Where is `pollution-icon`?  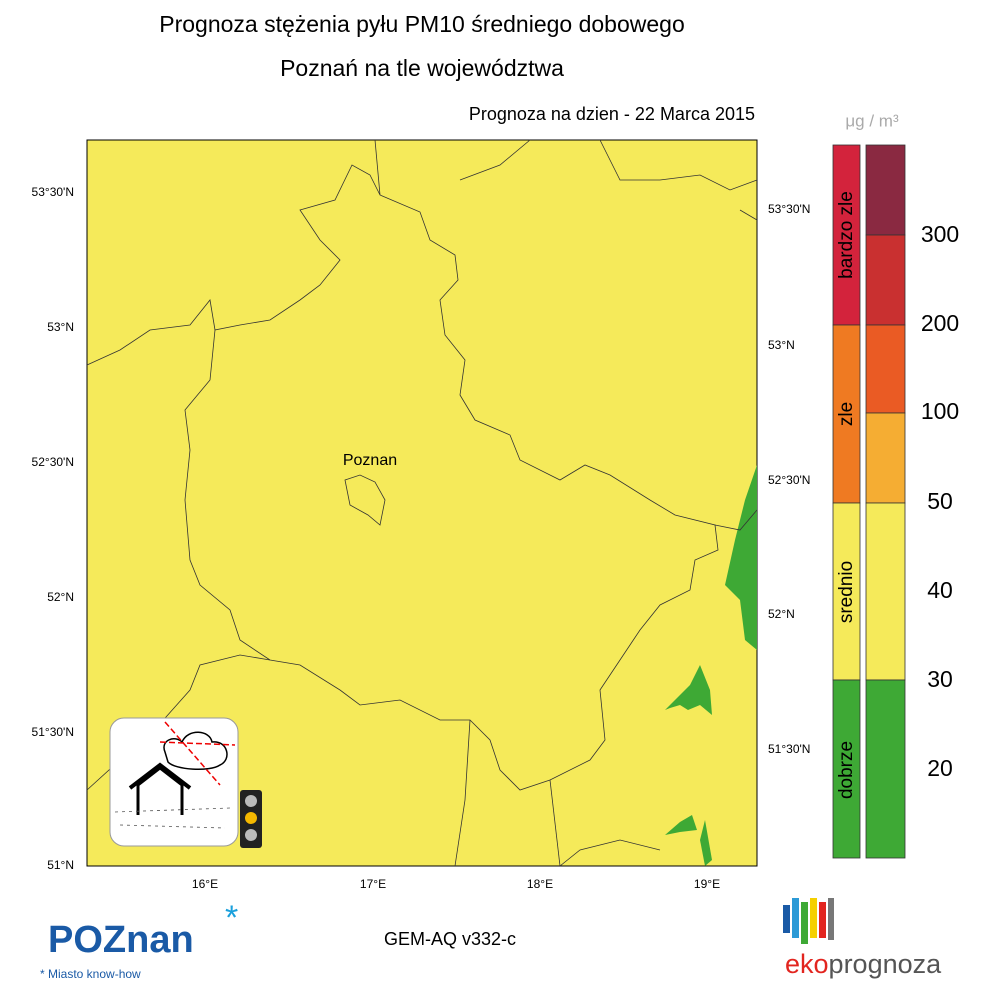 pollution-icon is located at coordinates (185, 782).